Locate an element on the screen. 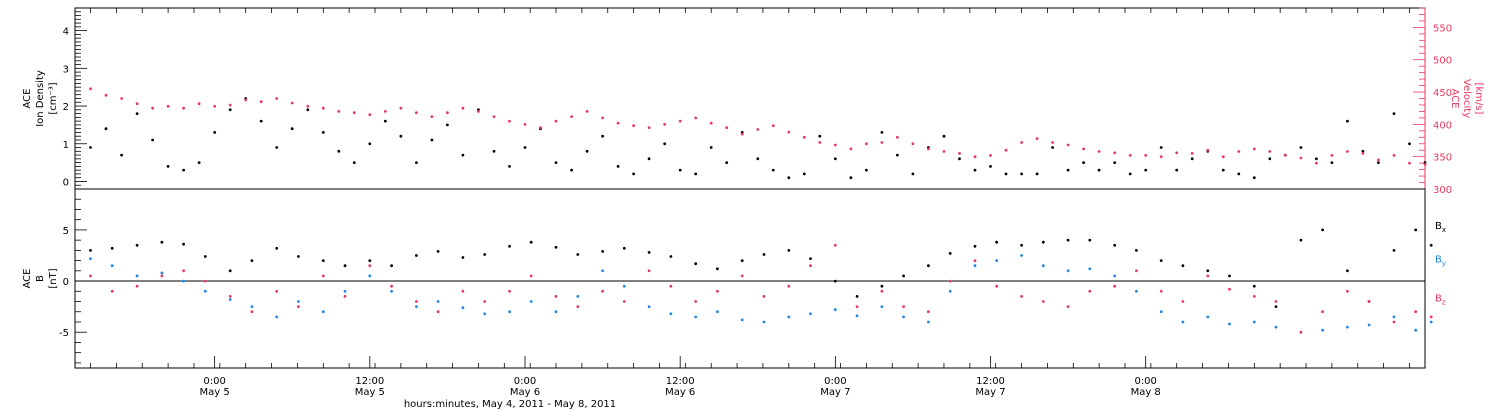  top-right-axis-label: Velocity is located at coordinates (1466, 98).